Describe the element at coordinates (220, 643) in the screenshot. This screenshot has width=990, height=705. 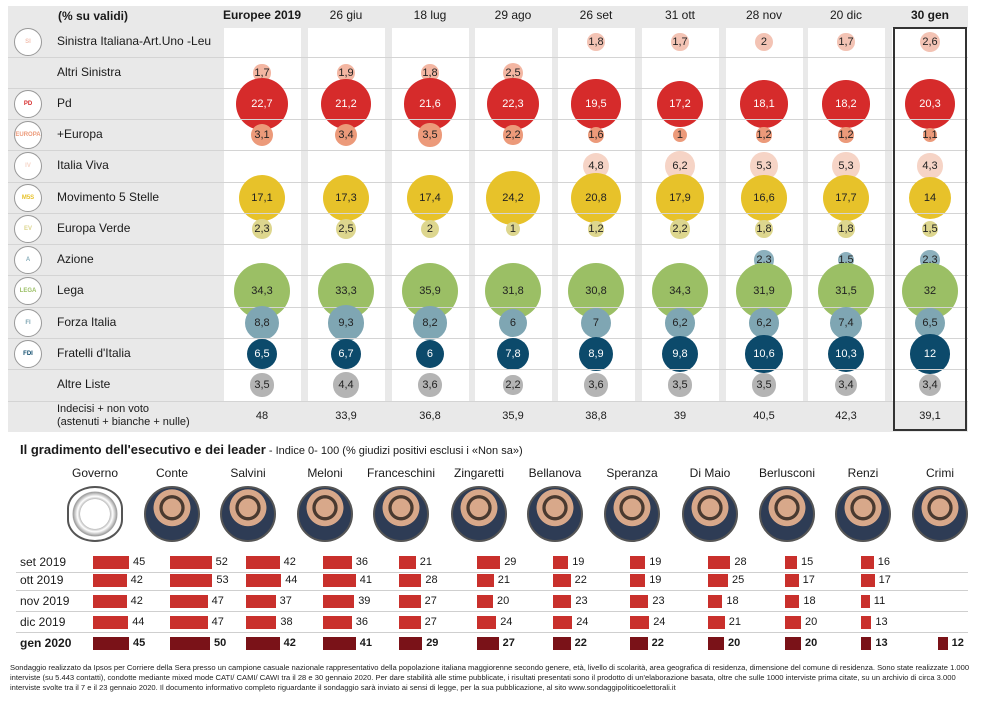
I see `approval-value: 50` at that location.